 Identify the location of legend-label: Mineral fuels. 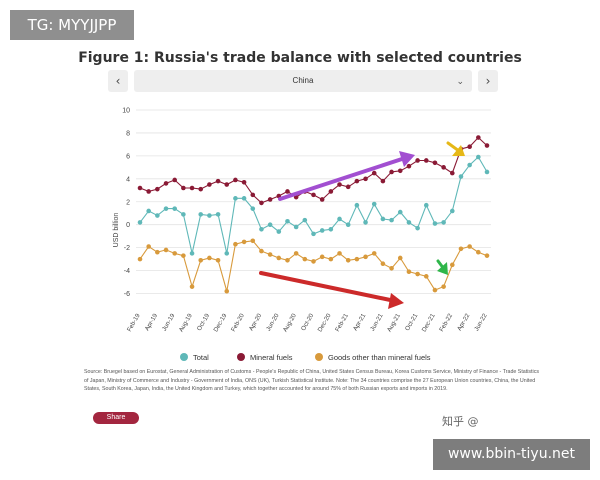
(271, 357).